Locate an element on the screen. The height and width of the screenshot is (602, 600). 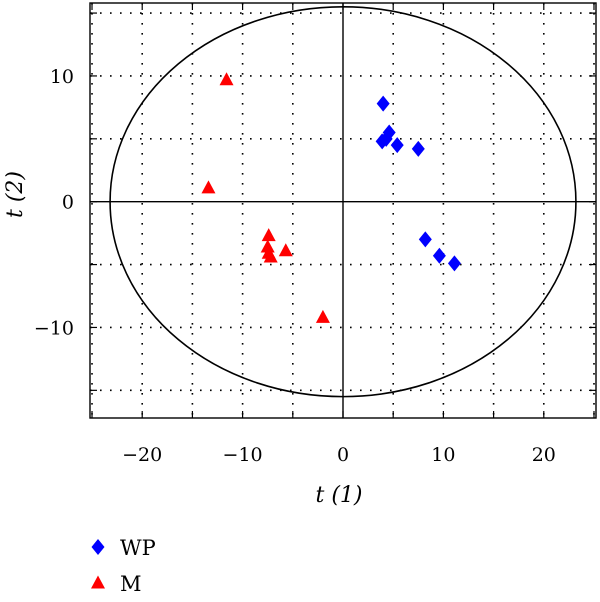
legend-marker-m is located at coordinates (98, 582).